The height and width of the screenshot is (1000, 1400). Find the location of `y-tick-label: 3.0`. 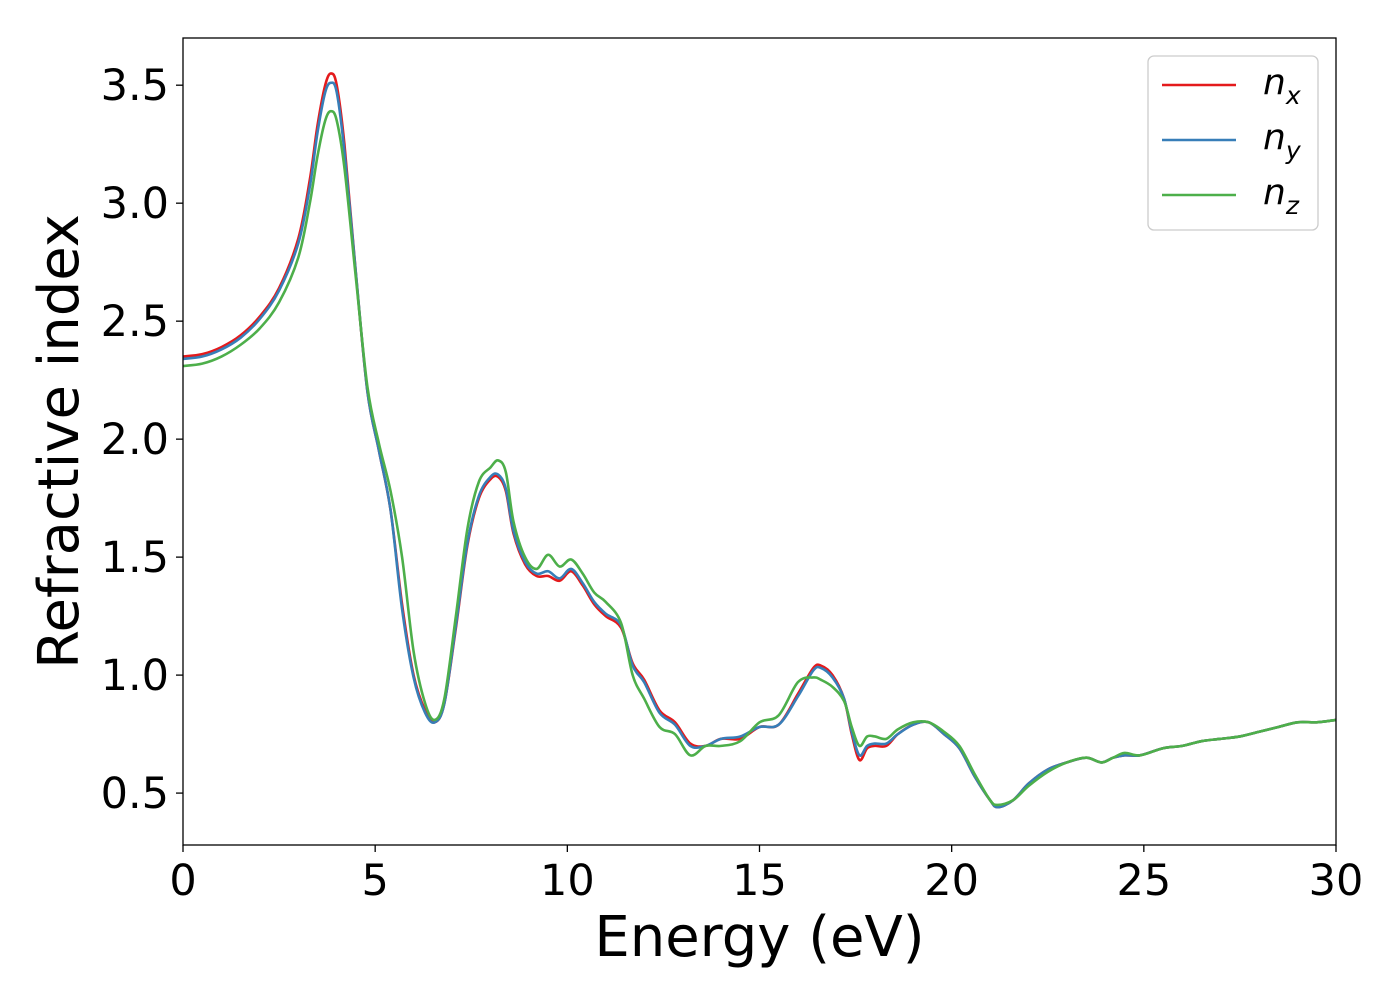

y-tick-label: 3.0 is located at coordinates (135, 204).